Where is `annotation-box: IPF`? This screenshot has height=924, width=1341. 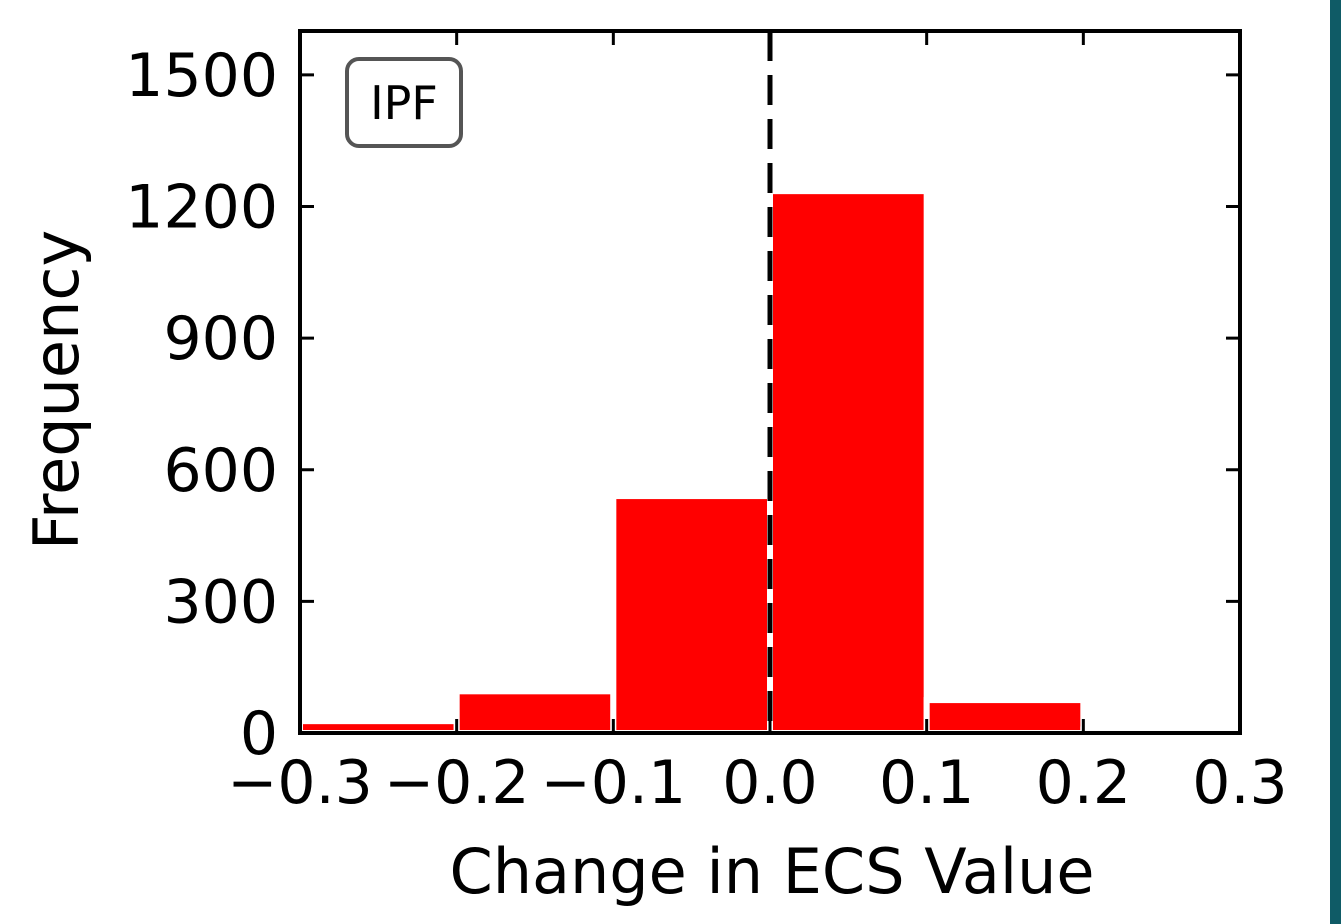
annotation-box: IPF is located at coordinates (404, 102).